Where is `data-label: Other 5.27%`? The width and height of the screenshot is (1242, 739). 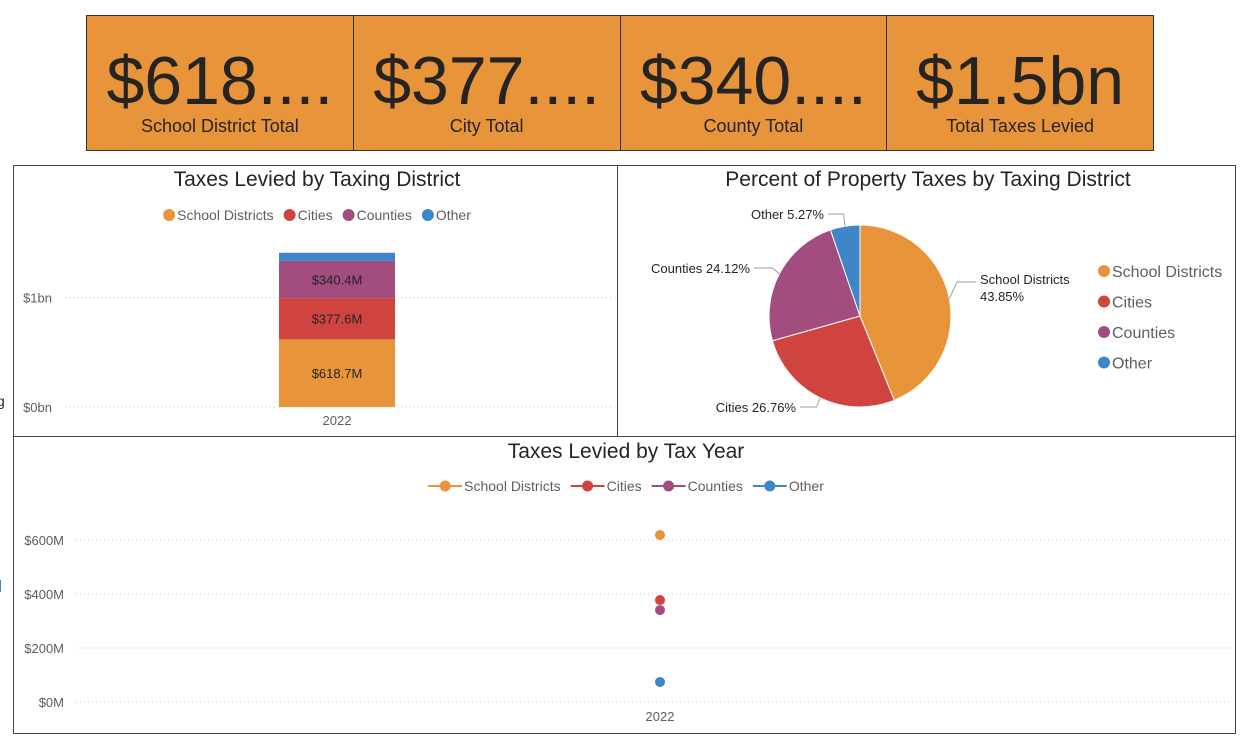 data-label: Other 5.27% is located at coordinates (787, 214).